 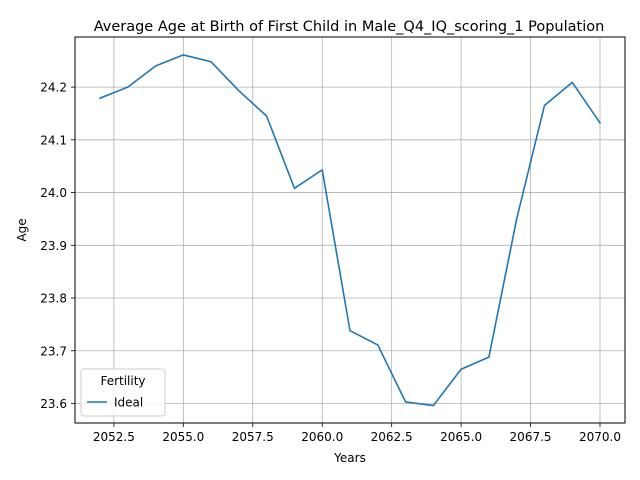 I want to click on legend-title: Fertility, so click(x=122, y=381).